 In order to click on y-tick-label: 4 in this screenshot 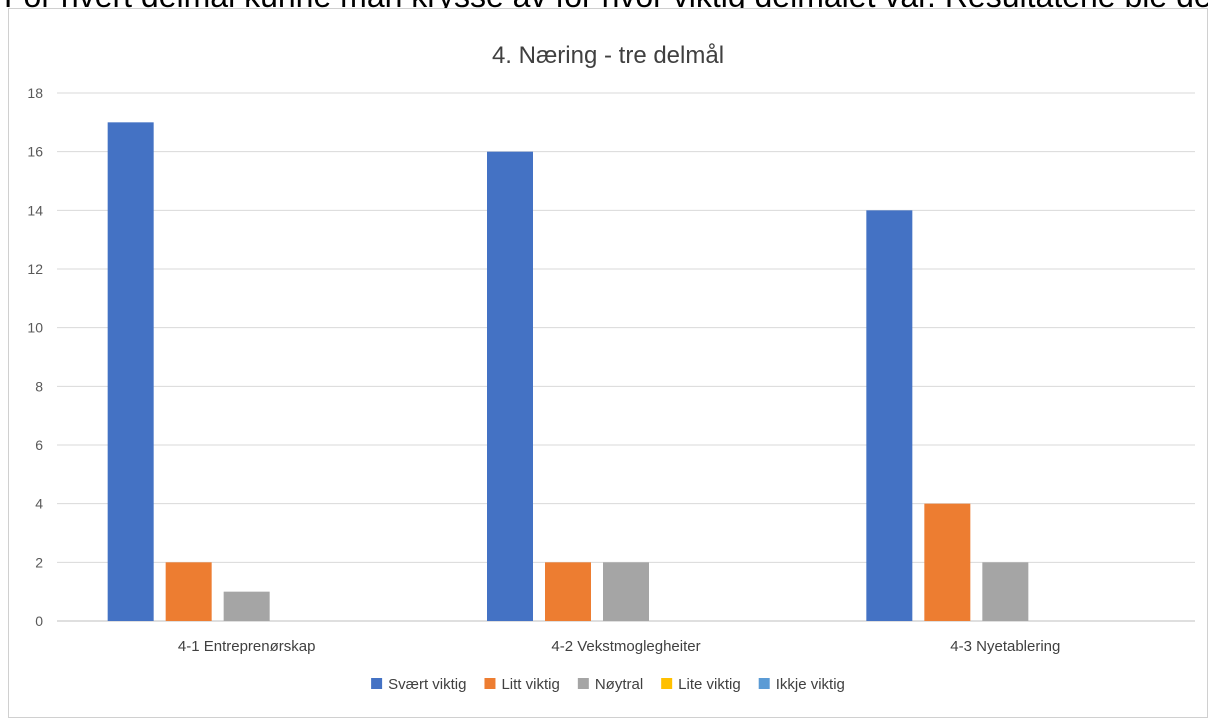, I will do `click(39, 504)`.